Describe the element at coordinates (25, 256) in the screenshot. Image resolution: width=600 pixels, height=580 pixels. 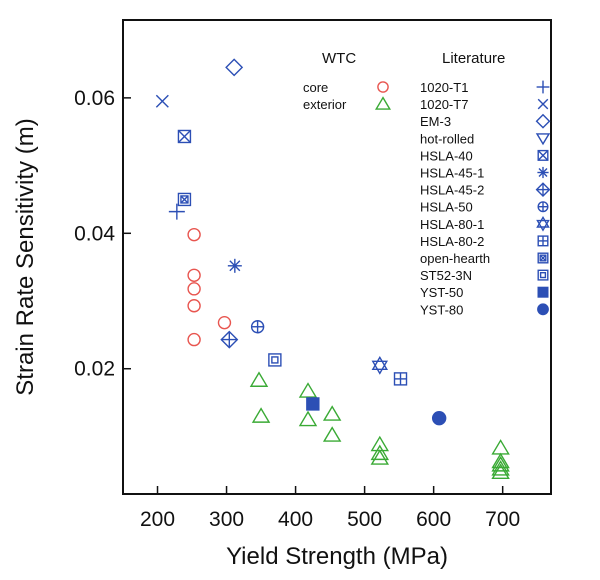
I see `y-axis-label: Strain Rate Sensitivity (m)` at that location.